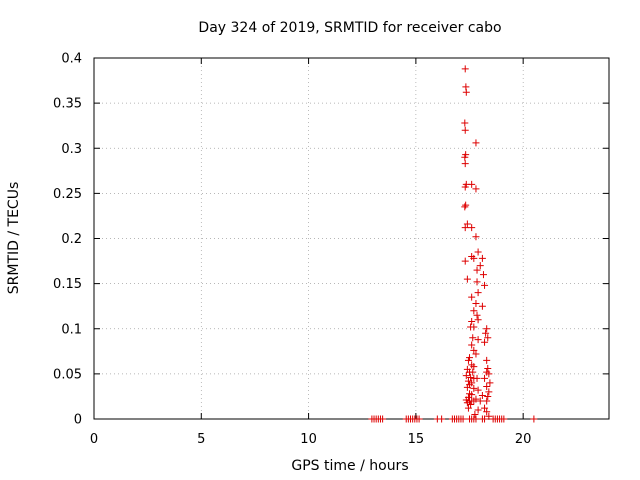 The width and height of the screenshot is (640, 480). What do you see at coordinates (14, 238) in the screenshot?
I see `y-axis-label: SRMTID / TECUs` at bounding box center [14, 238].